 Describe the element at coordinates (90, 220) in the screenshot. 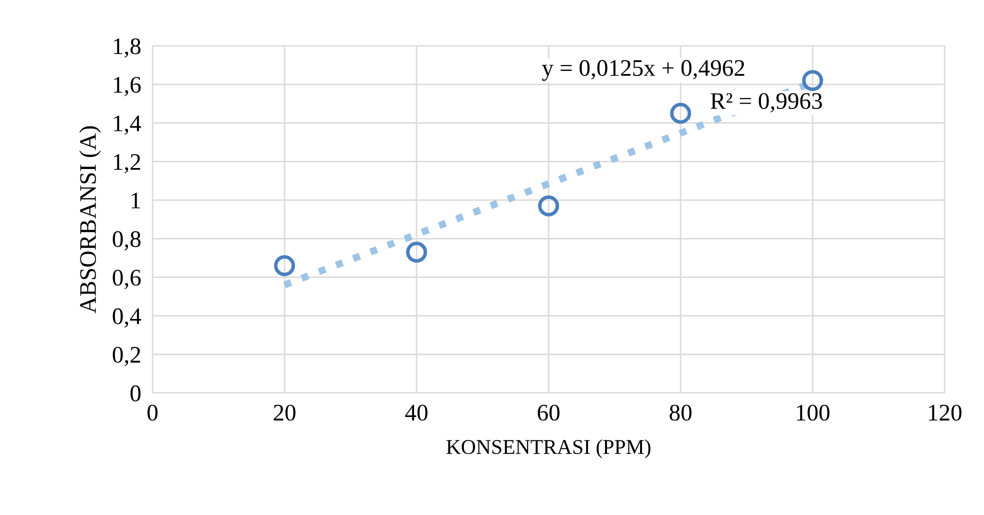

I see `y-axis-title: ABSORBANSI (A)` at that location.